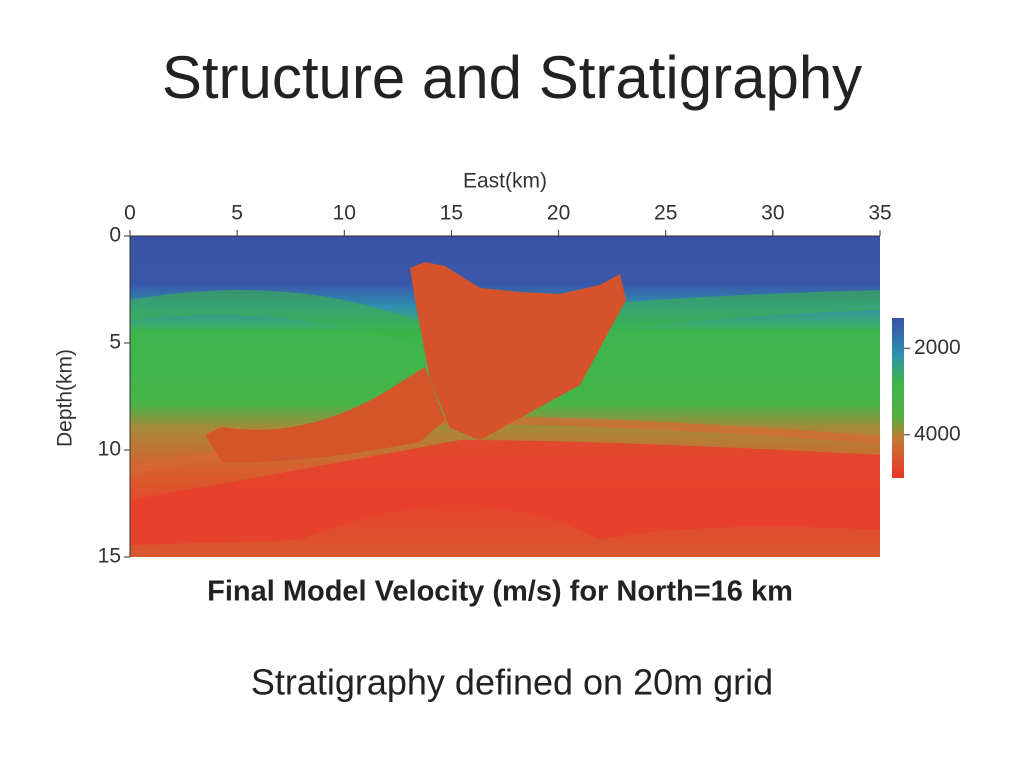 This screenshot has width=1024, height=768. Describe the element at coordinates (115, 235) in the screenshot. I see `y-tick-label: 0` at that location.